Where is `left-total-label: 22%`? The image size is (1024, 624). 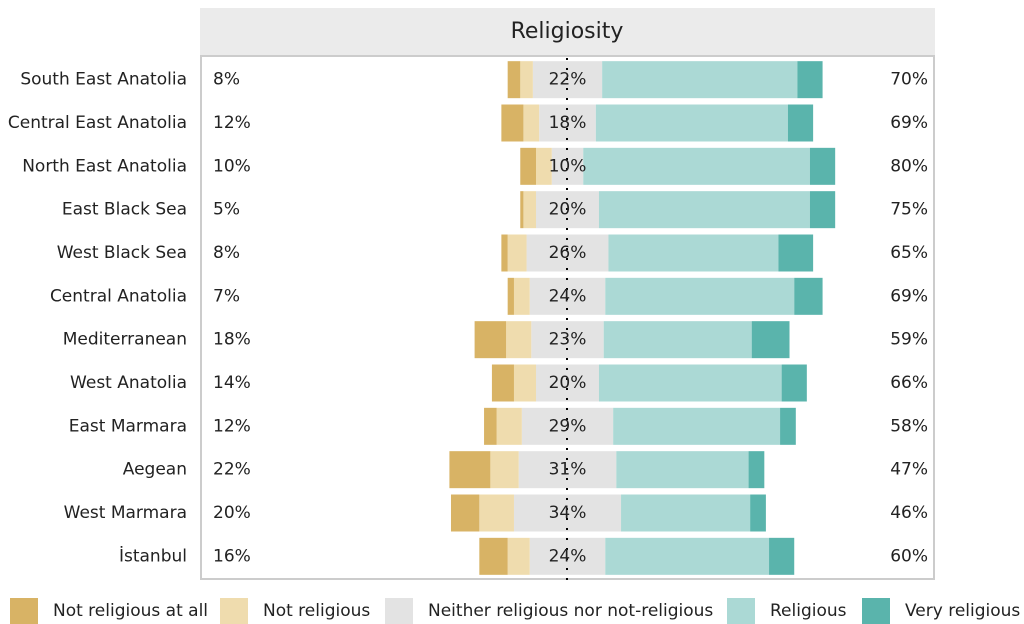 left-total-label: 22% is located at coordinates (232, 470).